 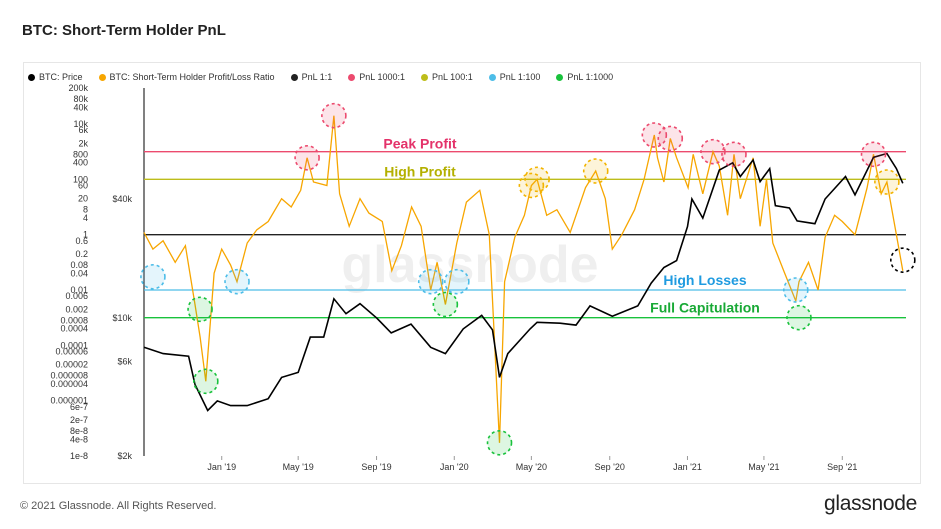 What do you see at coordinates (79, 290) in the screenshot?
I see `y-left-tick-label: 0.01` at bounding box center [79, 290].